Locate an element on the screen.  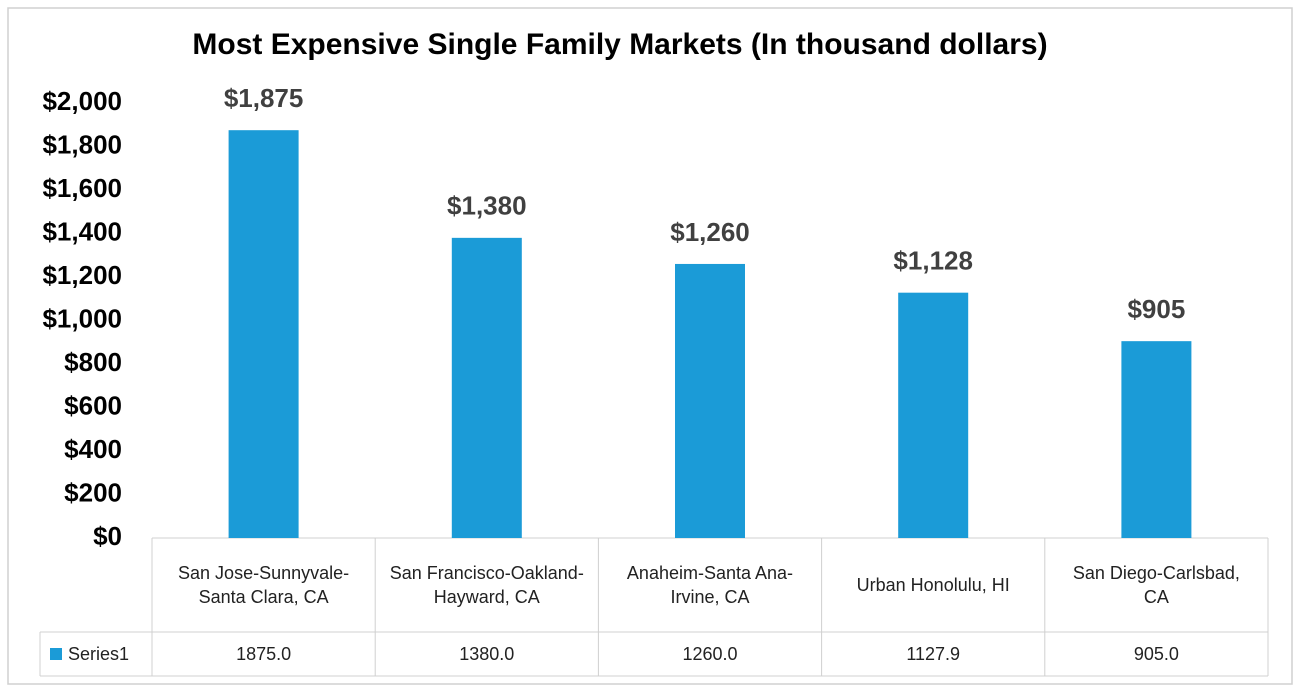
data-label: $1,260 is located at coordinates (710, 232).